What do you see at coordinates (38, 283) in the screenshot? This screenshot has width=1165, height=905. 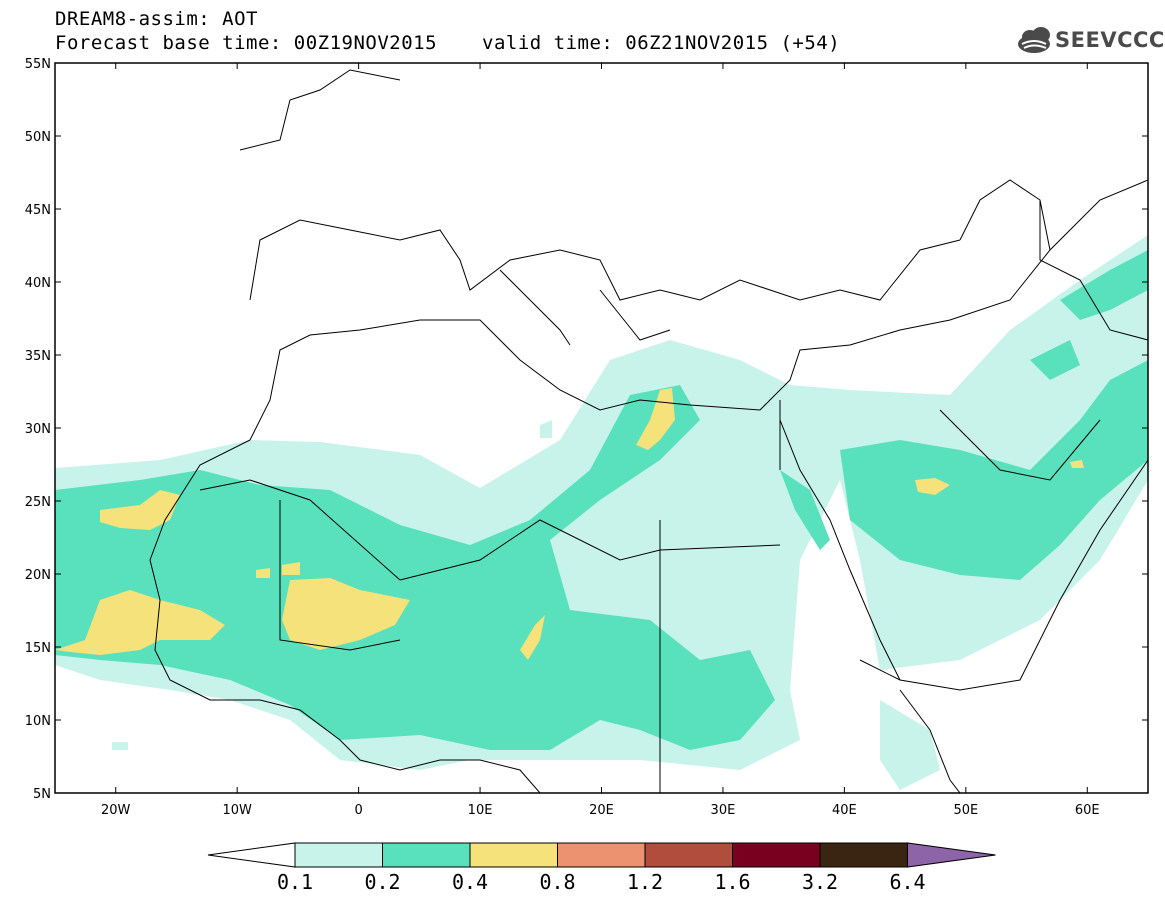 I see `lat-label: 40N` at bounding box center [38, 283].